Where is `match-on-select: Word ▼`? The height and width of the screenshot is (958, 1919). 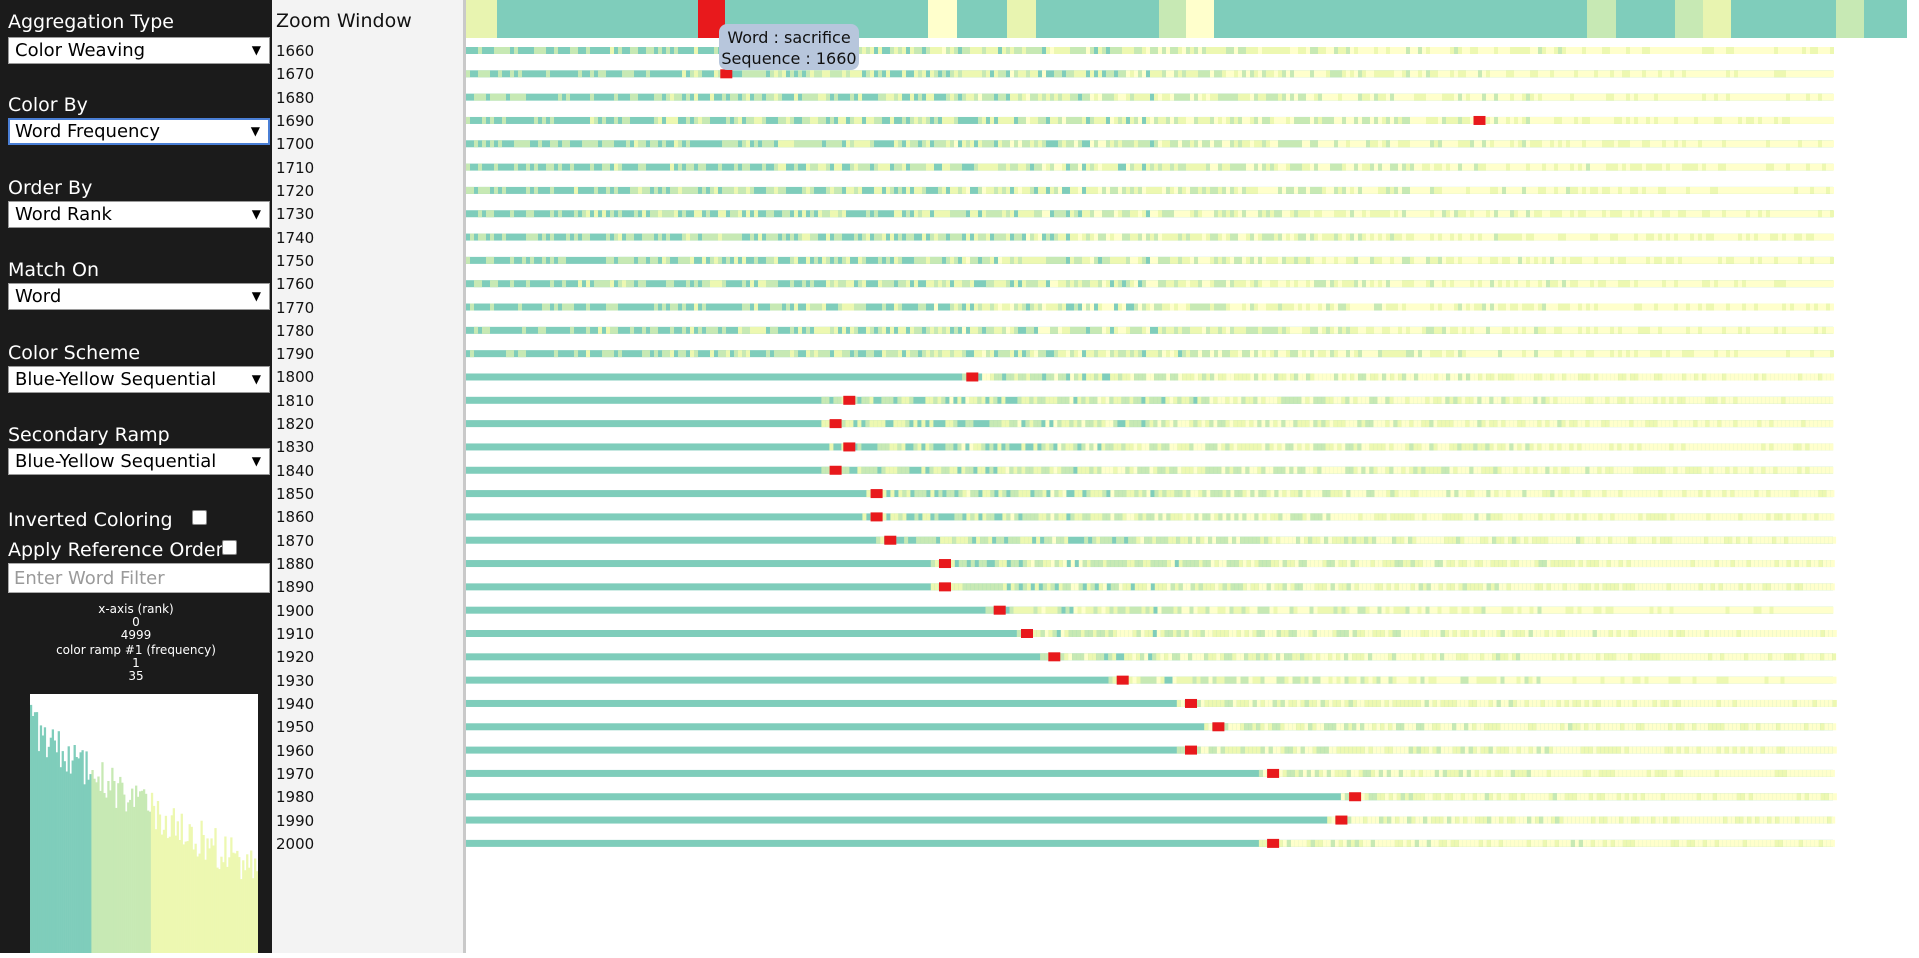
match-on-select: Word ▼ is located at coordinates (139, 296).